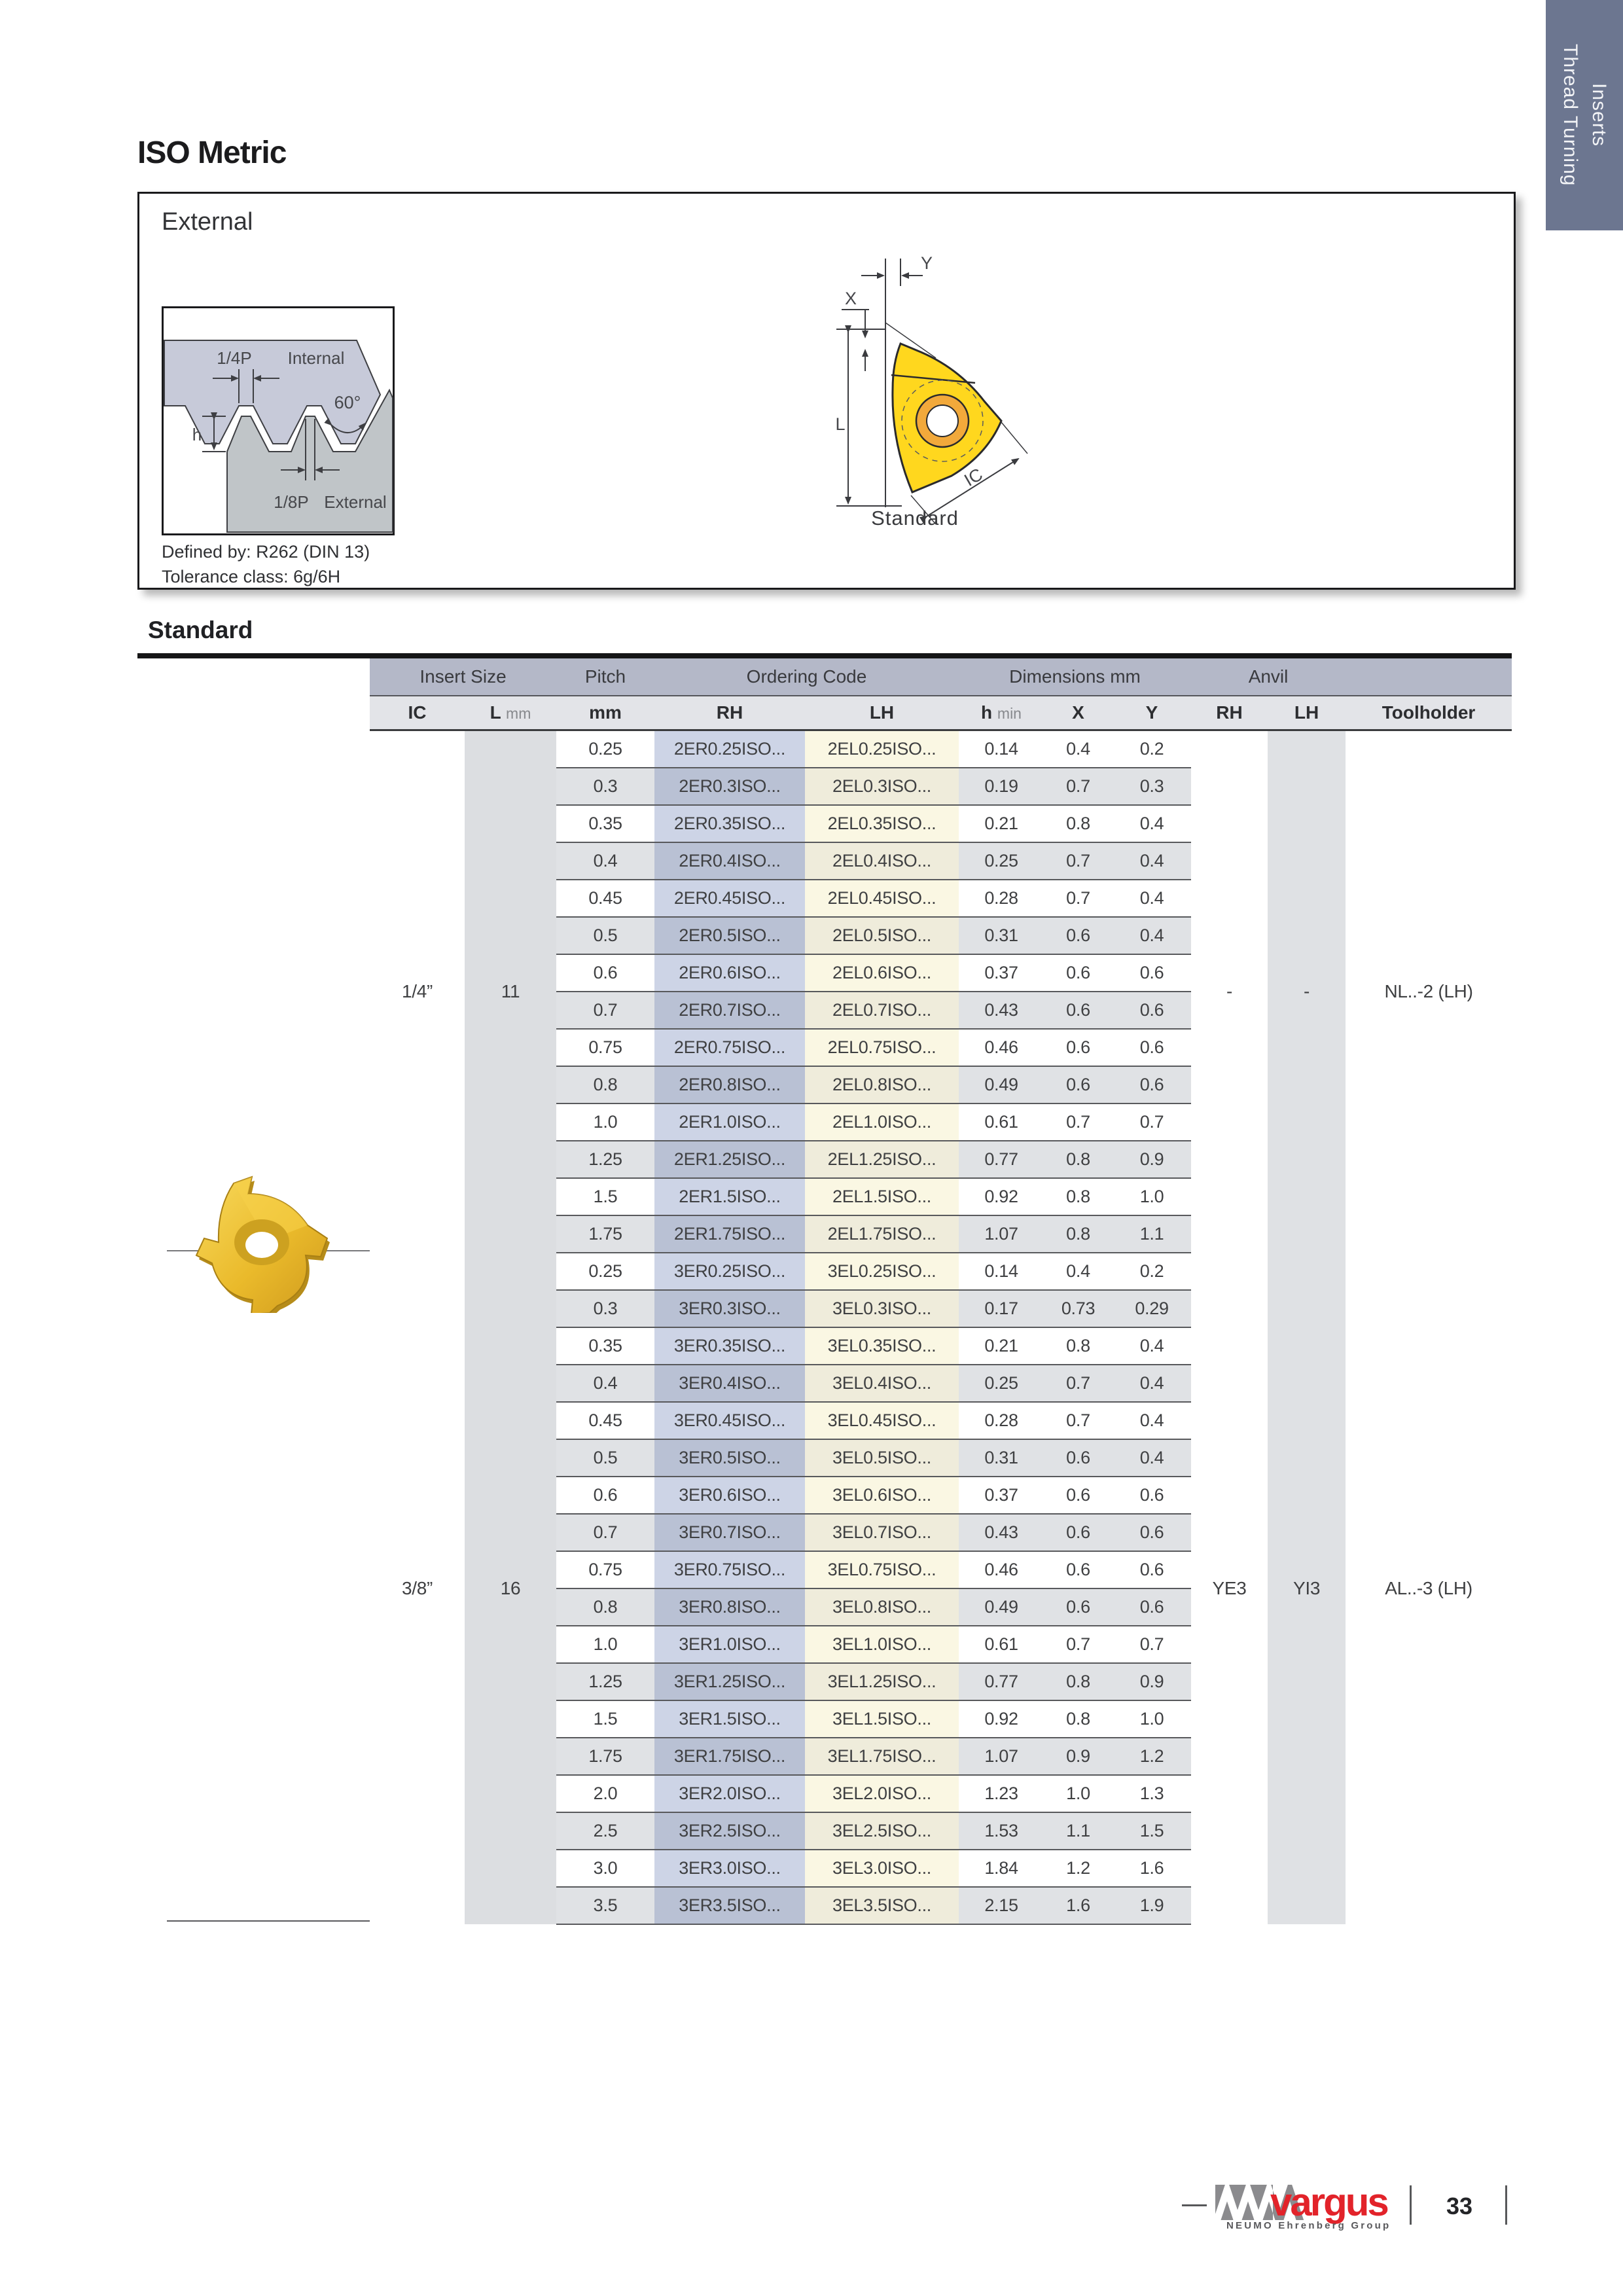 This screenshot has height=2296, width=1623. I want to click on cell-h: 0.49, so click(1001, 1607).